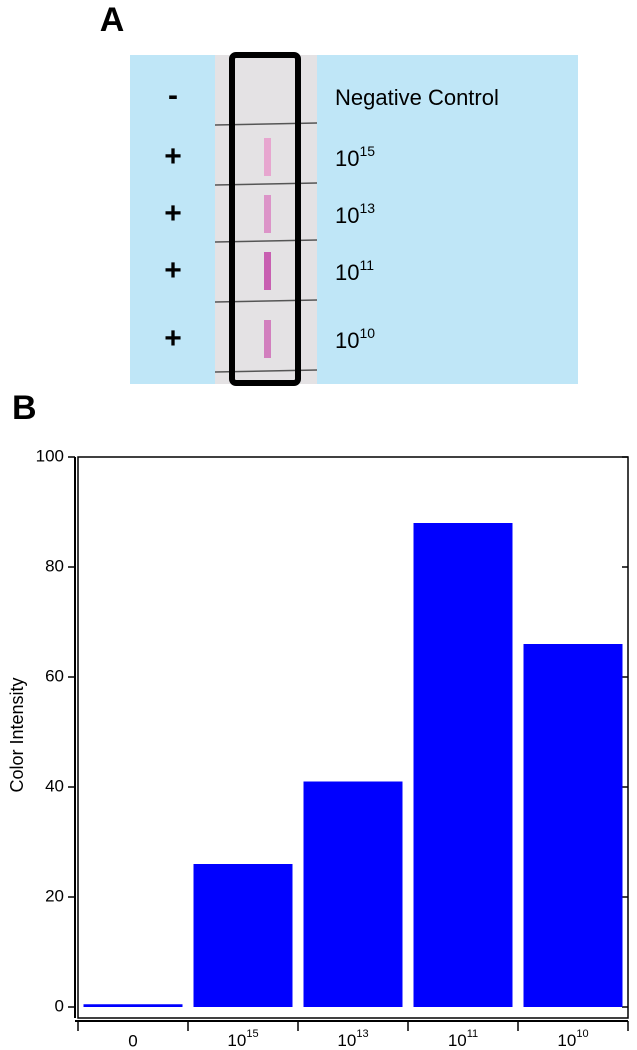 Image resolution: width=637 pixels, height=1050 pixels. I want to click on panel-label: B, so click(24, 408).